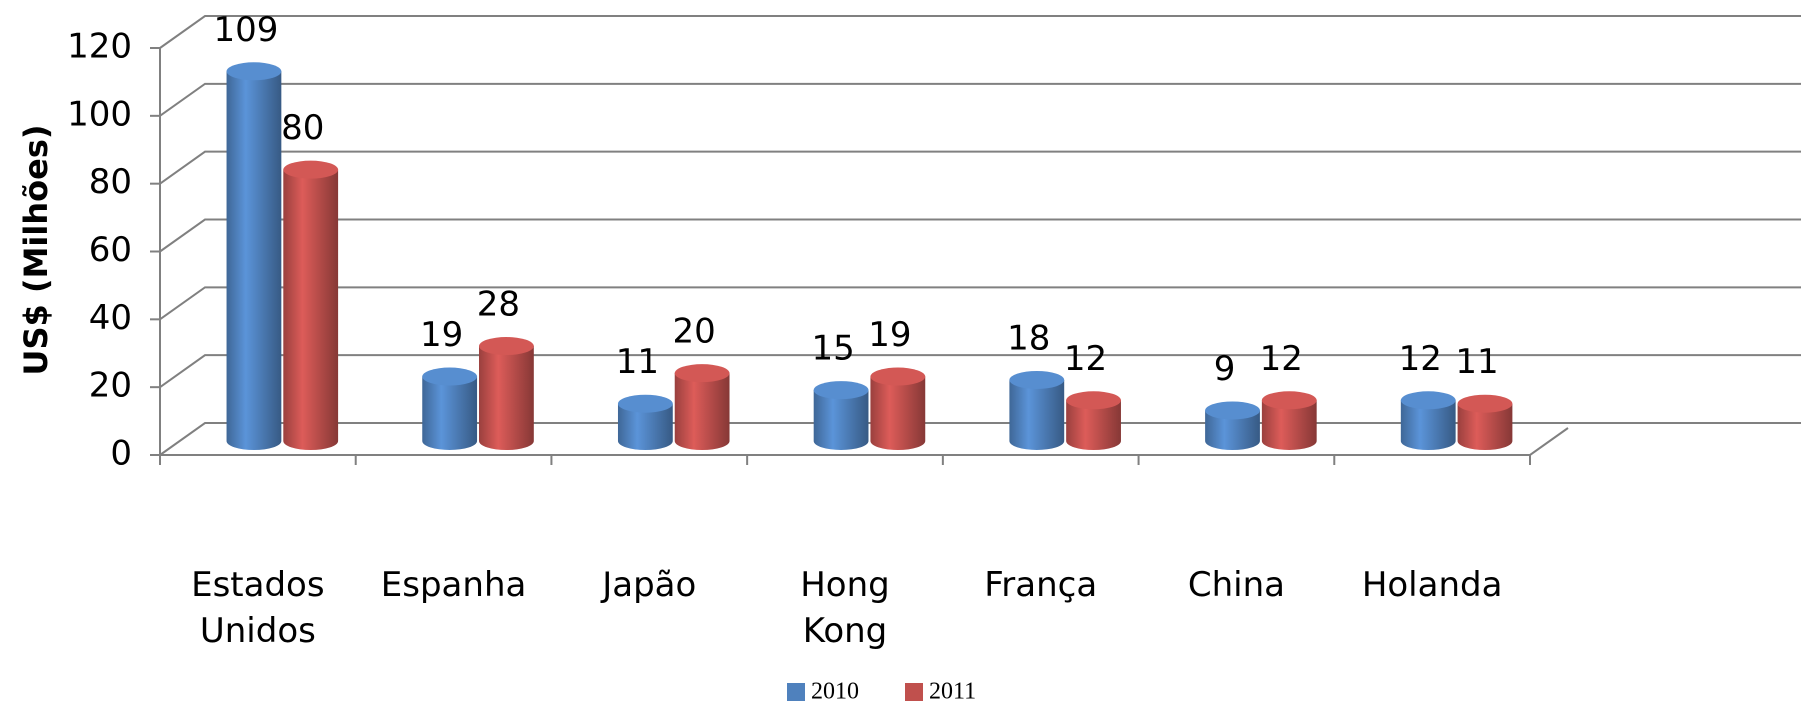 This screenshot has width=1801, height=705. Describe the element at coordinates (498, 305) in the screenshot. I see `data-label: 28` at that location.